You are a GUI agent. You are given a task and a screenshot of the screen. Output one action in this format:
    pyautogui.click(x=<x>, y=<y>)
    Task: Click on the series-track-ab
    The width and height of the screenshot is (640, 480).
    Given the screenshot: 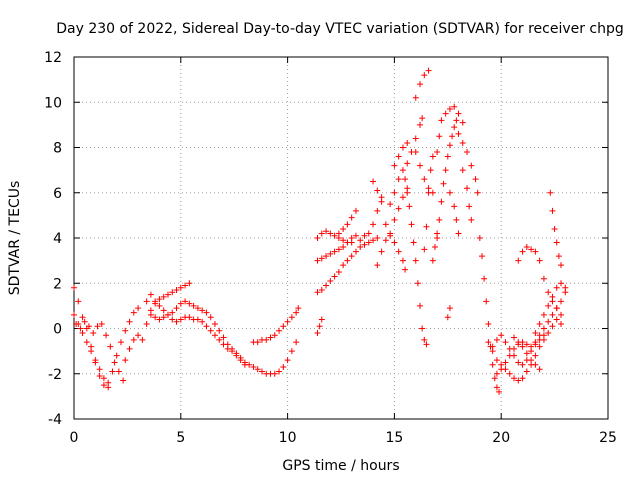 What is the action you would take?
    pyautogui.click(x=467, y=195)
    